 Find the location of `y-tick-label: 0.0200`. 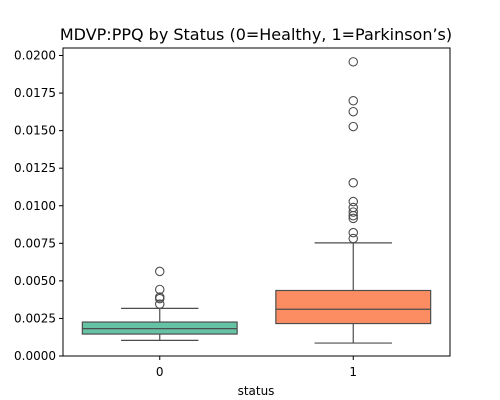

y-tick-label: 0.0200 is located at coordinates (35, 56).